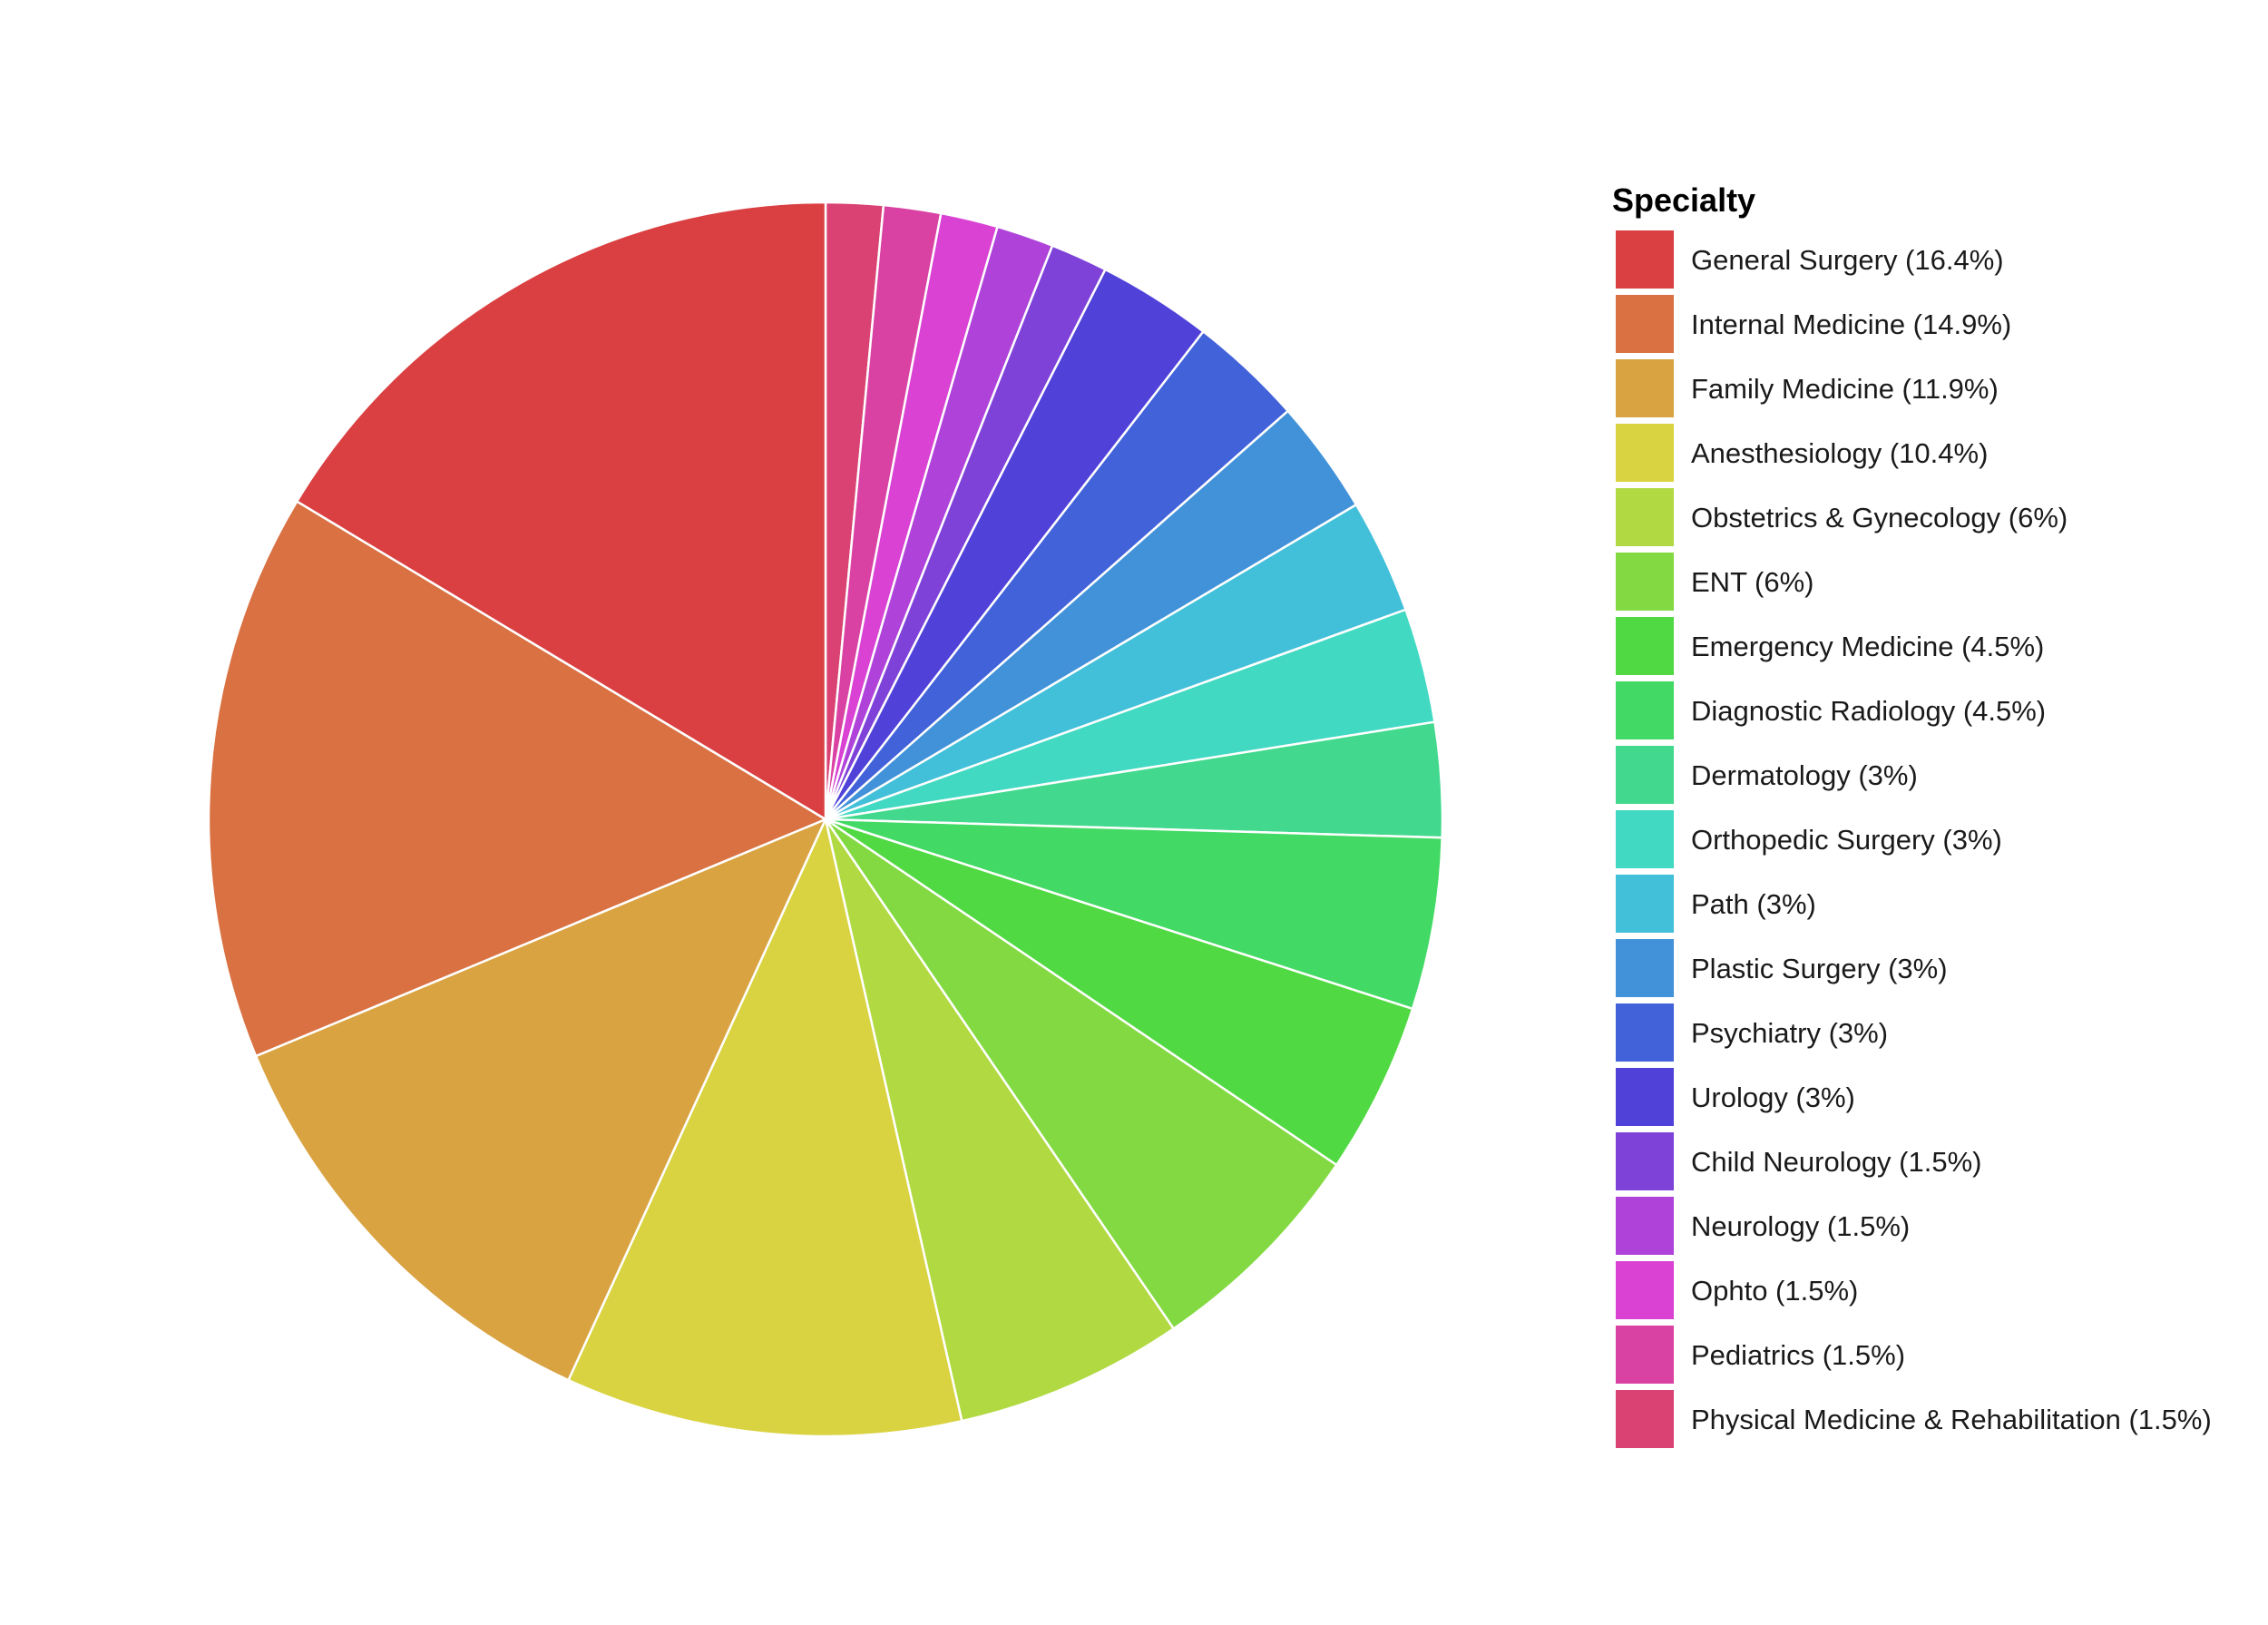 Image resolution: width=2268 pixels, height=1625 pixels. What do you see at coordinates (1754, 904) in the screenshot?
I see `legend-label-10: Path (3%)` at bounding box center [1754, 904].